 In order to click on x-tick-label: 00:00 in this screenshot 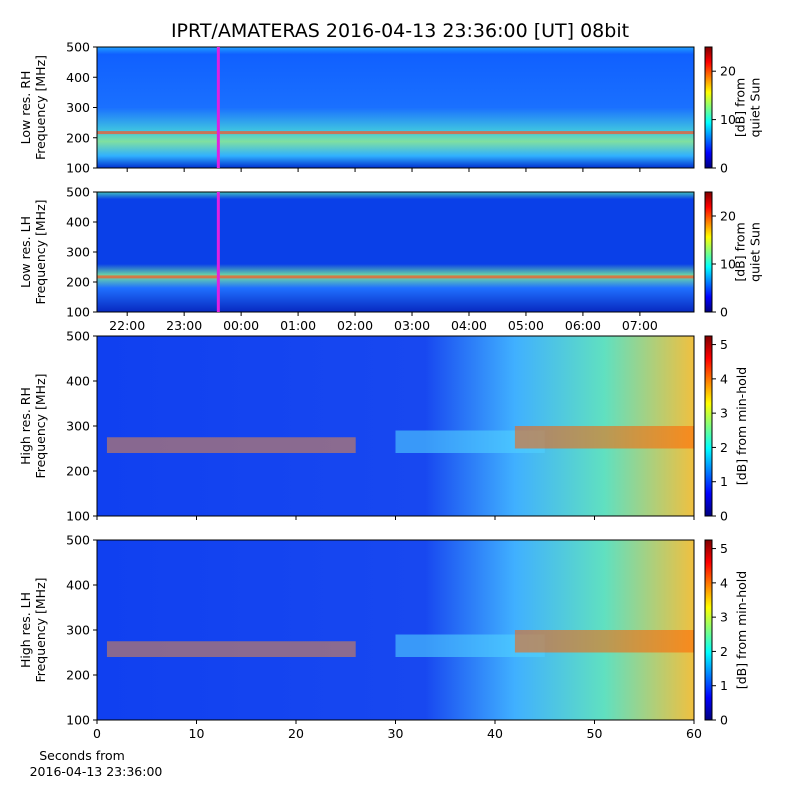, I will do `click(241, 325)`.